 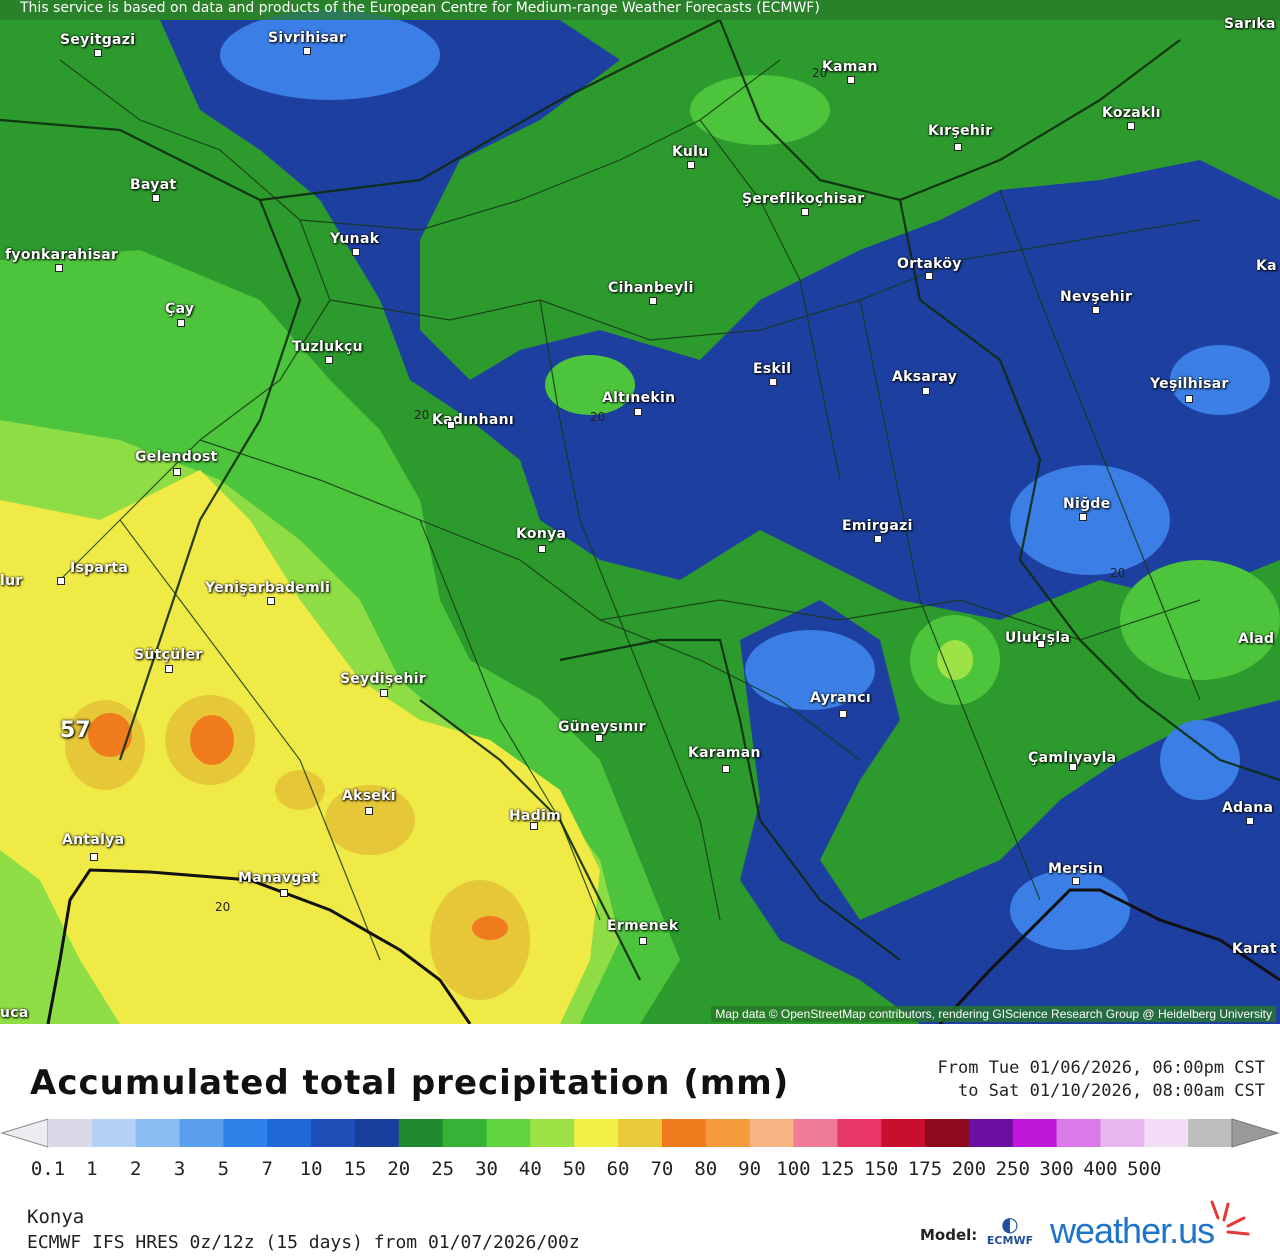 I want to click on city-label: Karat, so click(x=1254, y=949).